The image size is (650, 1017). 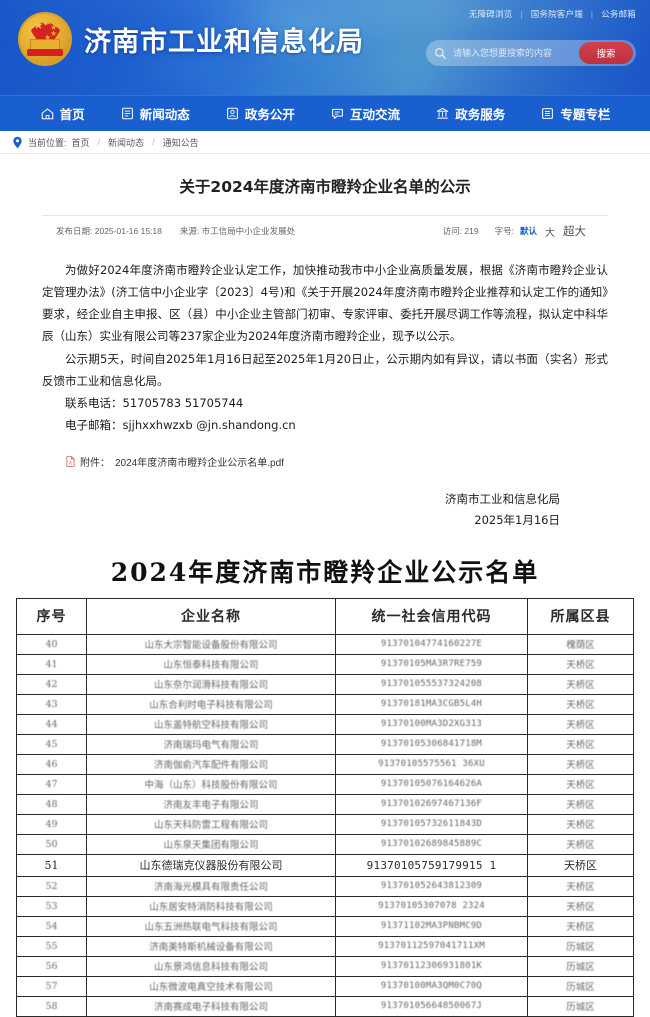 I want to click on table-header-row: 序号 企业名称 统一社会信用代码 所属区县, so click(x=325, y=617).